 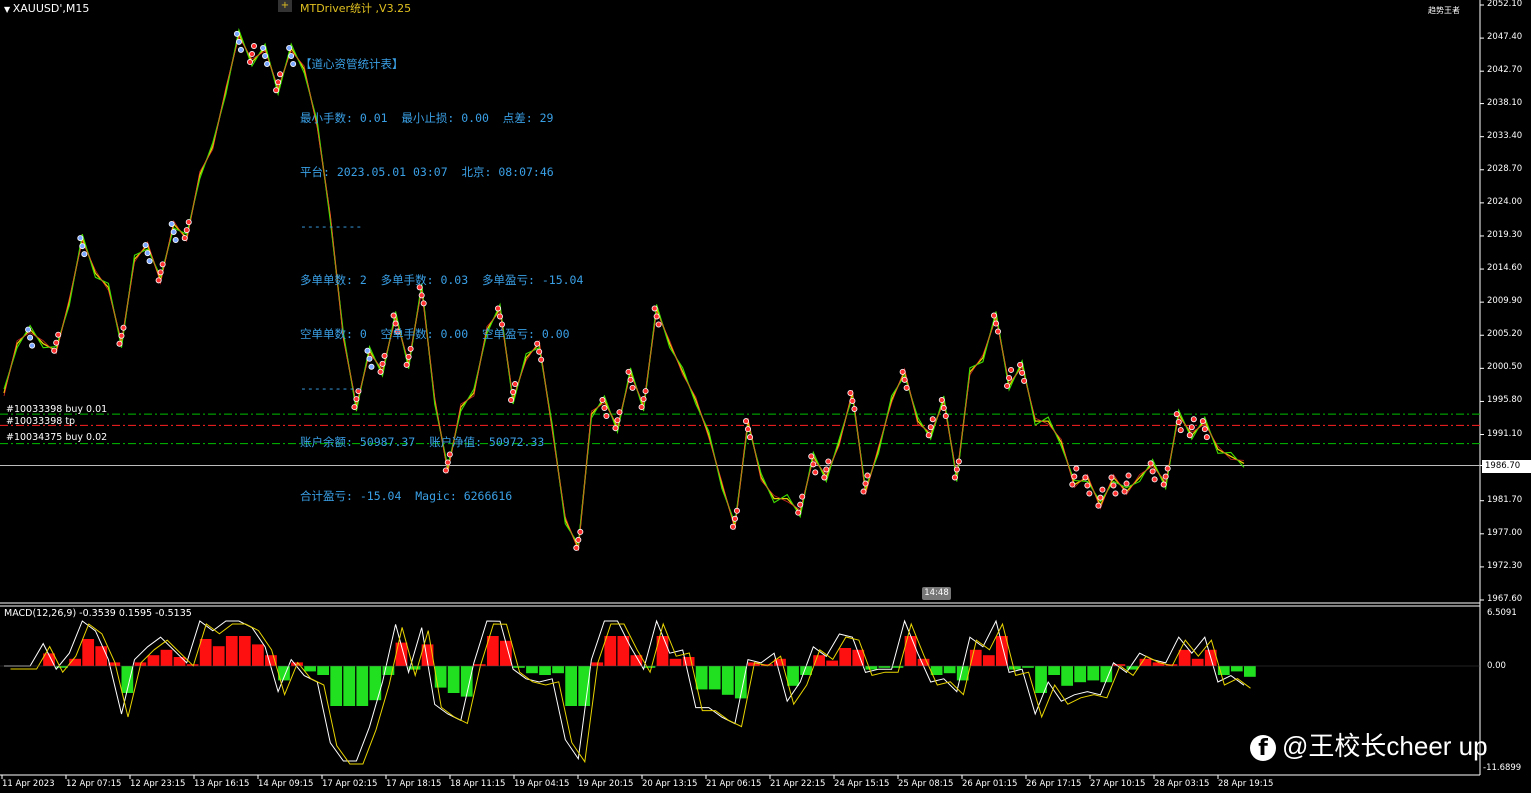 I want to click on plus-icon: +, so click(x=285, y=6).